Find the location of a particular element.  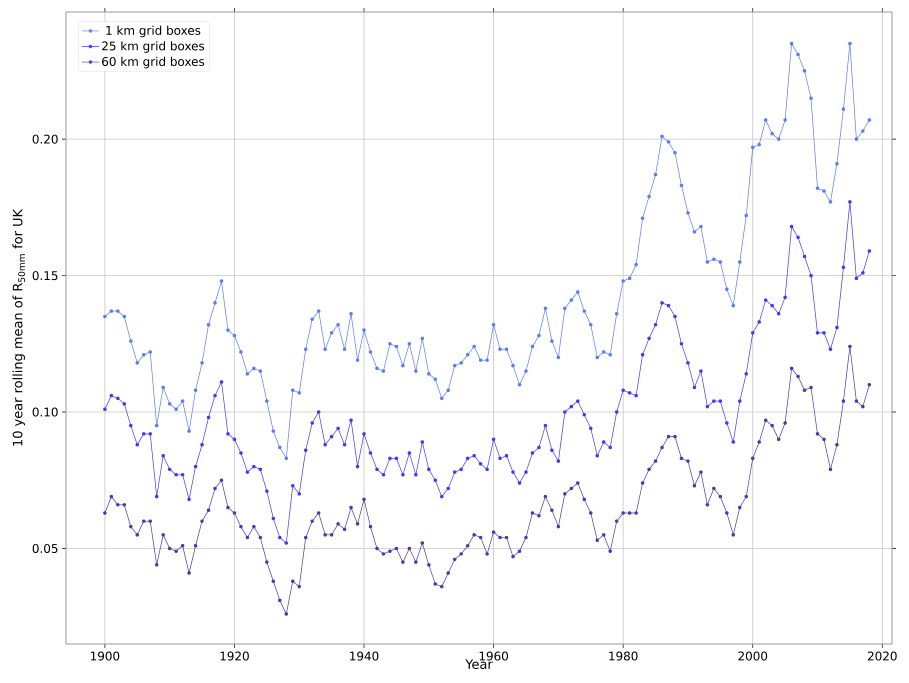

x-tick-label: 1960 is located at coordinates (494, 656).